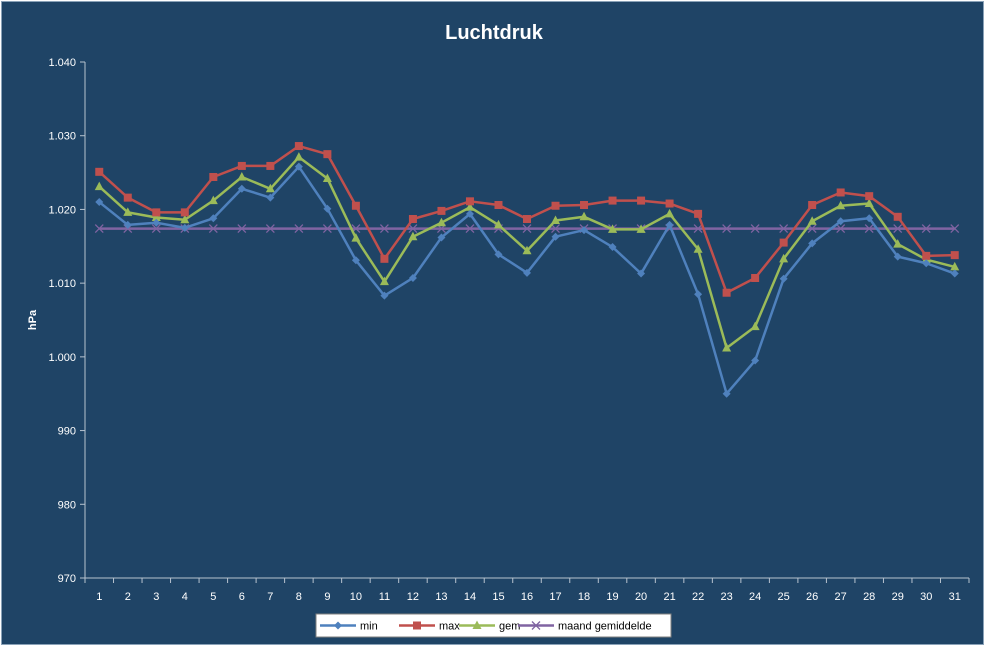  I want to click on x-tick-label: 25, so click(784, 597).